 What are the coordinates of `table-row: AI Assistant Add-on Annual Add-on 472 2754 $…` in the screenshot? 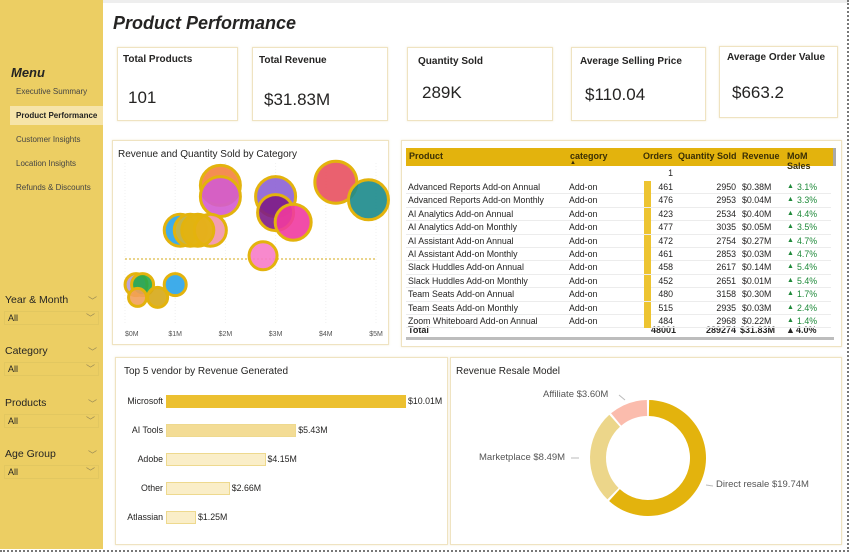 It's located at (618, 241).